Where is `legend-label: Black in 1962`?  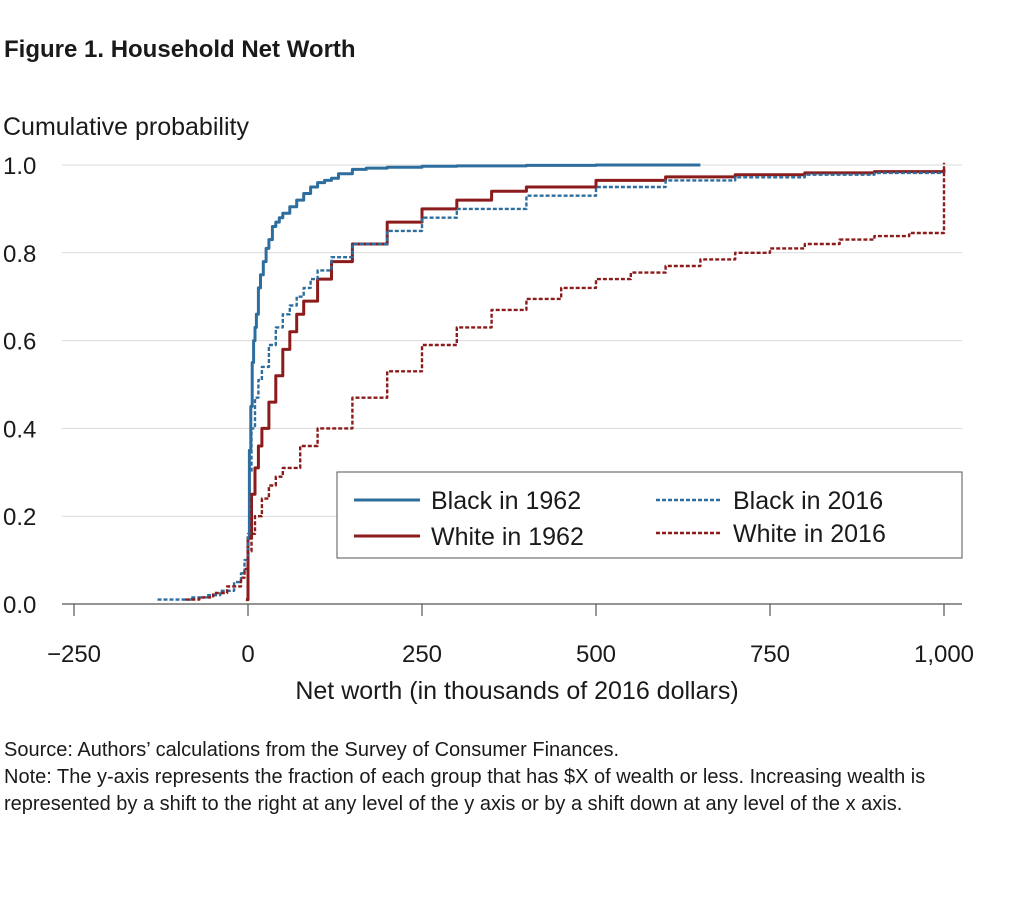
legend-label: Black in 1962 is located at coordinates (506, 501).